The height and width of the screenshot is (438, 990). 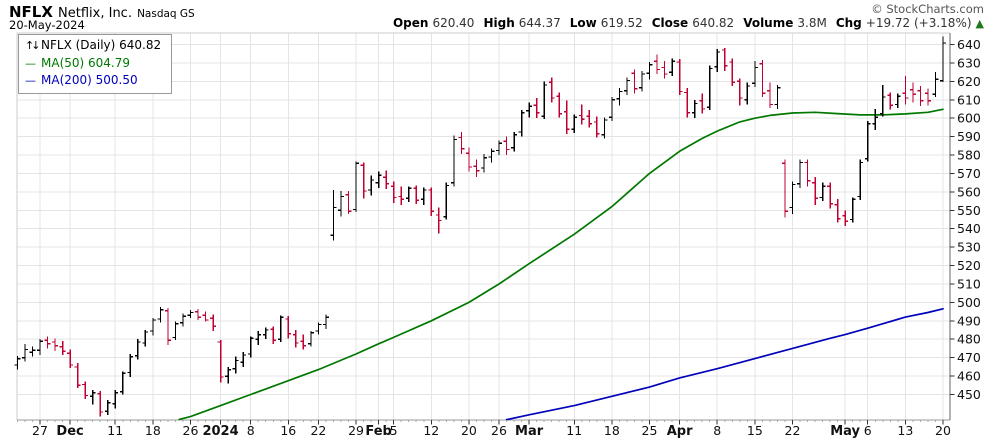 I want to click on y-axis-label: 490, so click(x=969, y=320).